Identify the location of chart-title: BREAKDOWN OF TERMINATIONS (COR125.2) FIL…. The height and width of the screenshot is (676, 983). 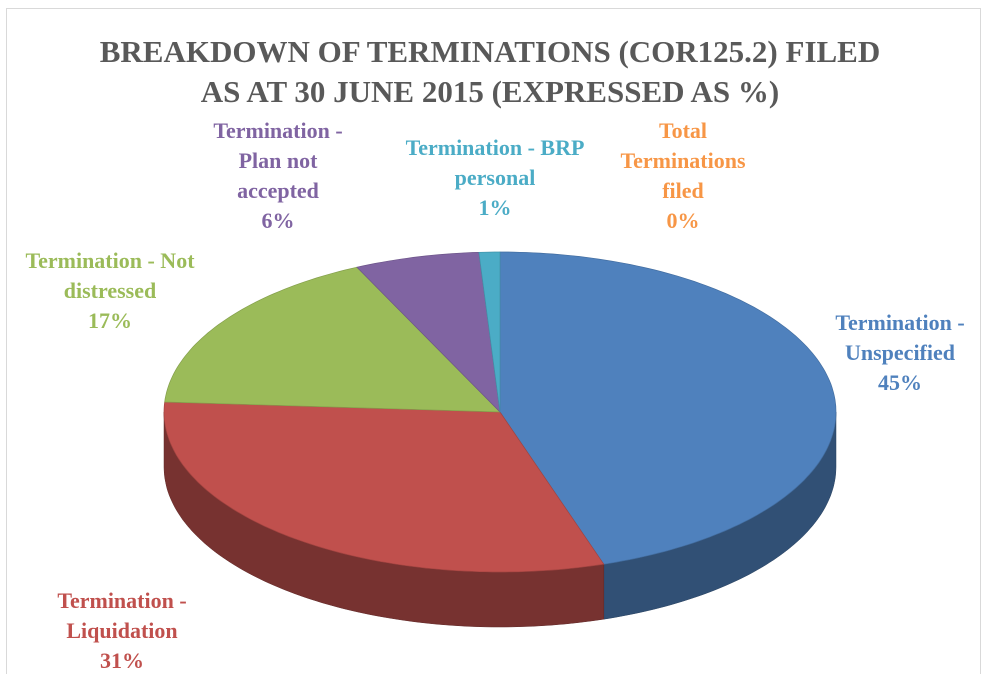
(490, 72).